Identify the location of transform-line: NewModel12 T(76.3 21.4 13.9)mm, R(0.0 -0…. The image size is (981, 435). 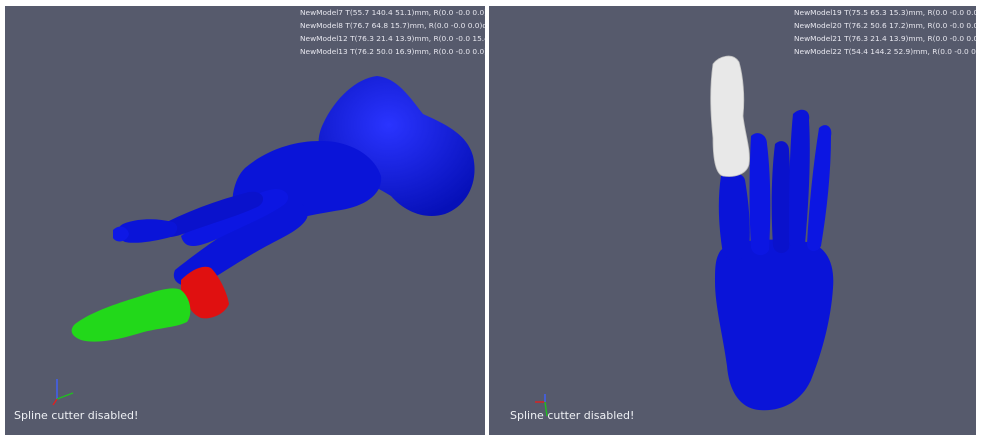
(392, 38).